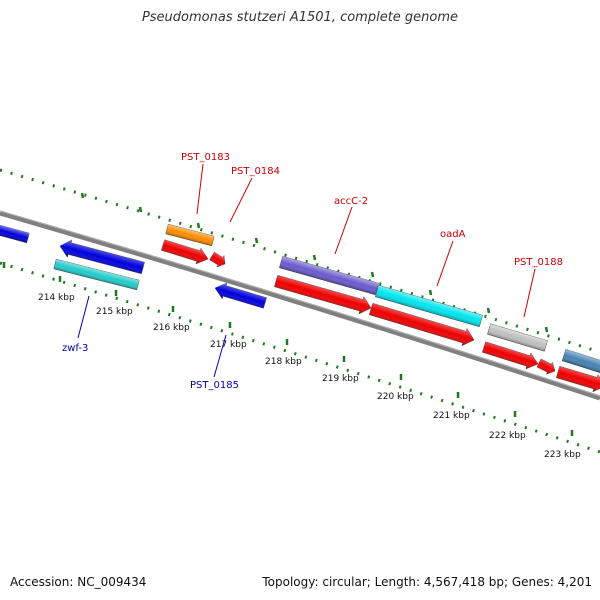 The width and height of the screenshot is (600, 600). I want to click on kbp-label: 215 kbp, so click(114, 312).